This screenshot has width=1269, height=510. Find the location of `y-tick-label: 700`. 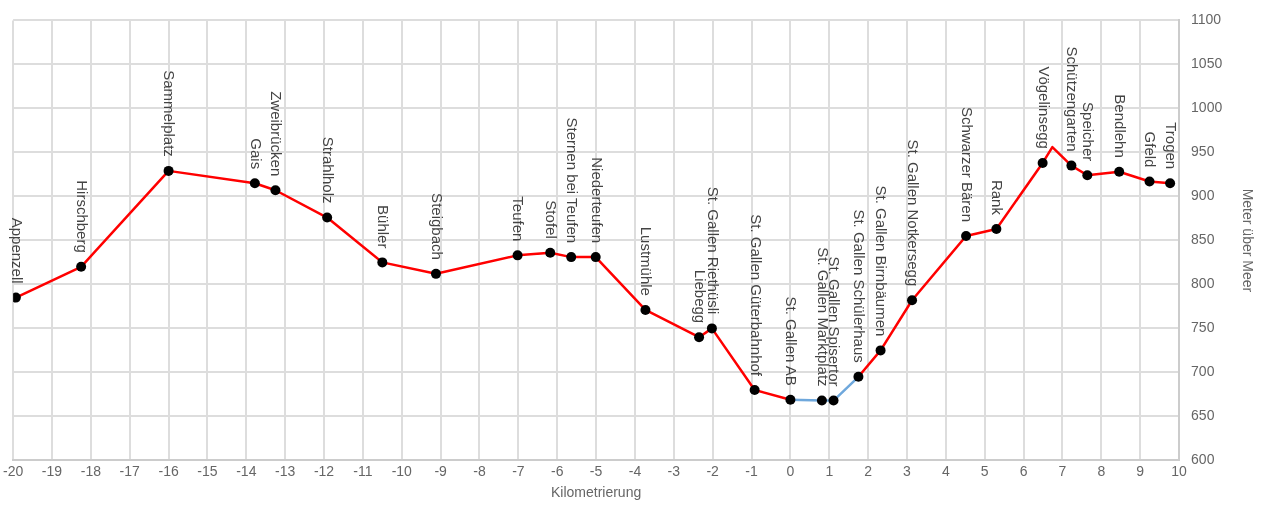

y-tick-label: 700 is located at coordinates (1203, 371).